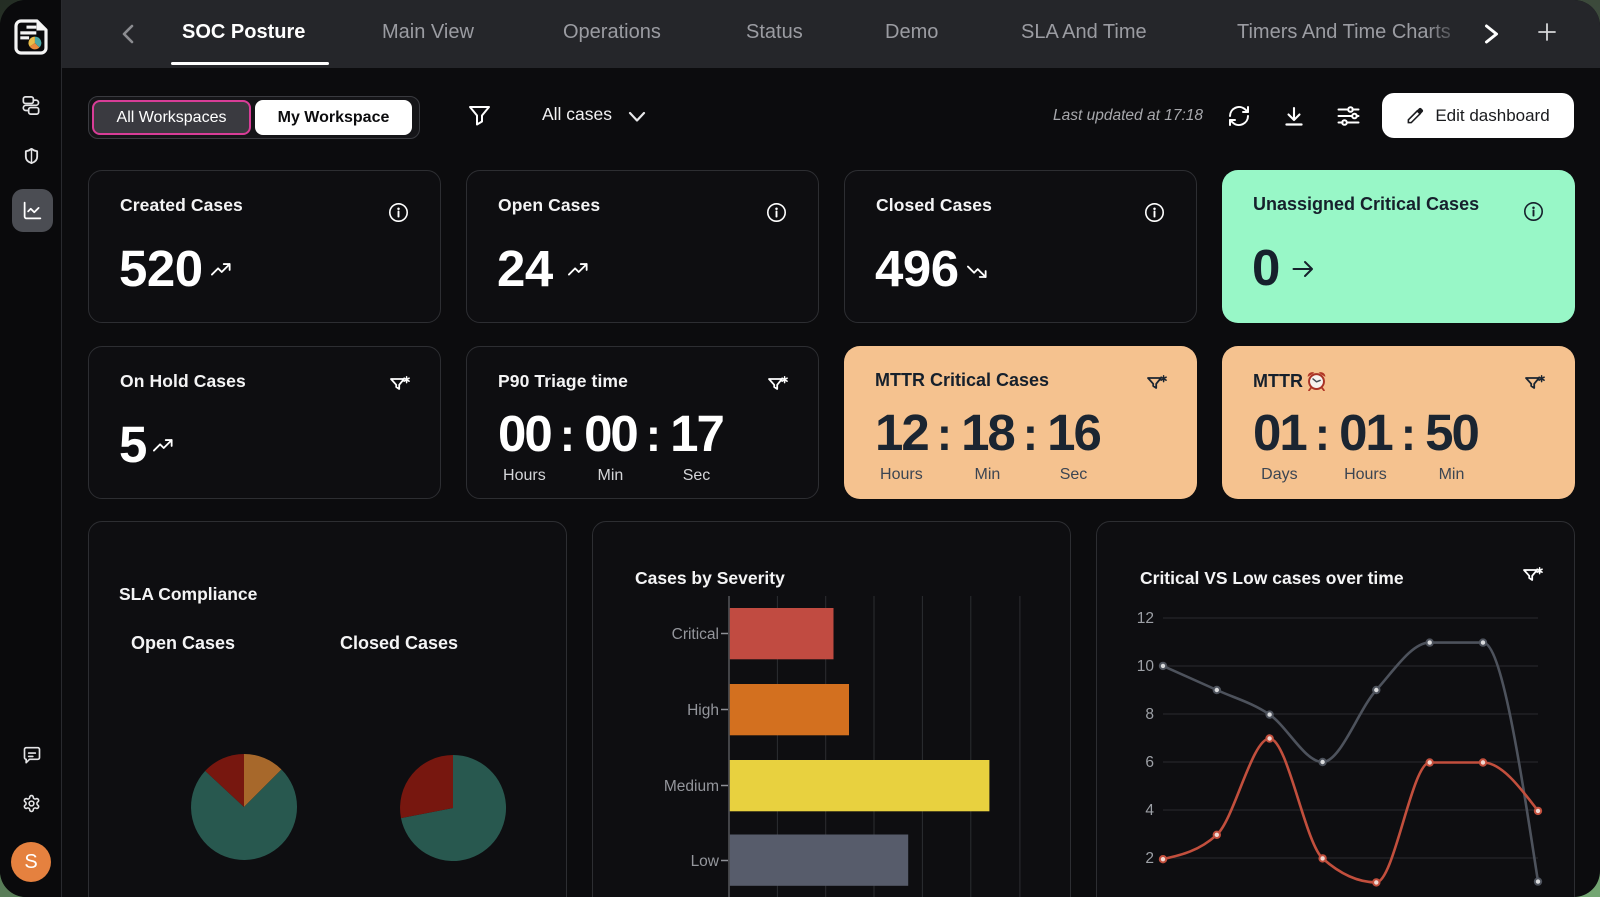 The width and height of the screenshot is (1600, 897). What do you see at coordinates (705, 861) in the screenshot?
I see `svg-text: Low` at bounding box center [705, 861].